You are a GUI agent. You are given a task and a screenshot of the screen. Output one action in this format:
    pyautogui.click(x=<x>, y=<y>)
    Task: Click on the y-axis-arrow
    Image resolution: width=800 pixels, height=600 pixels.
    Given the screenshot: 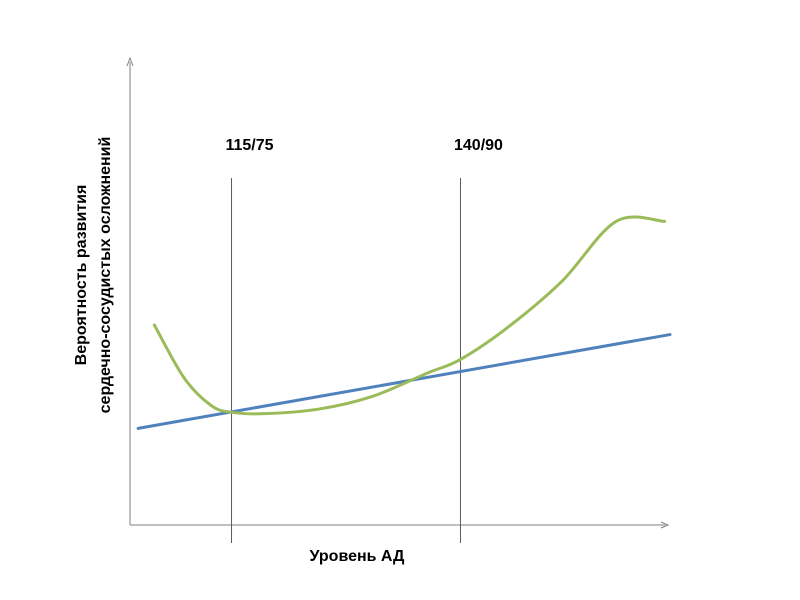 What is the action you would take?
    pyautogui.click(x=130, y=61)
    